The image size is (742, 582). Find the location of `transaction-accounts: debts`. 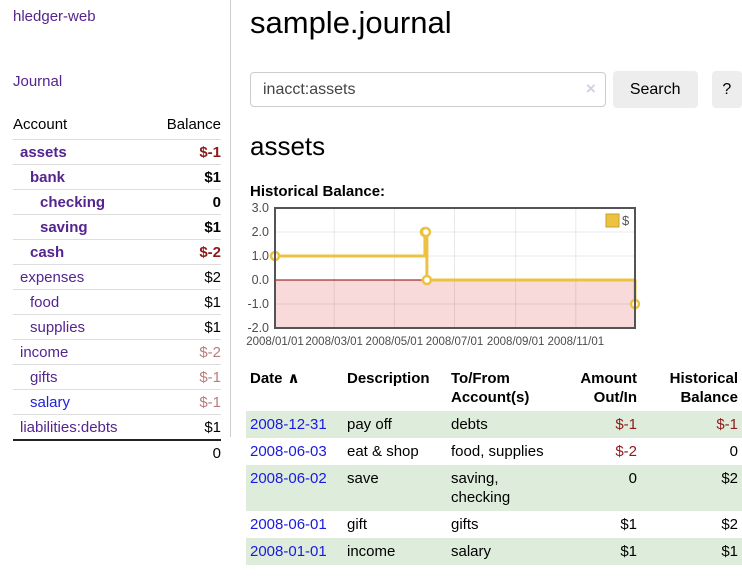

transaction-accounts: debts is located at coordinates (469, 424).